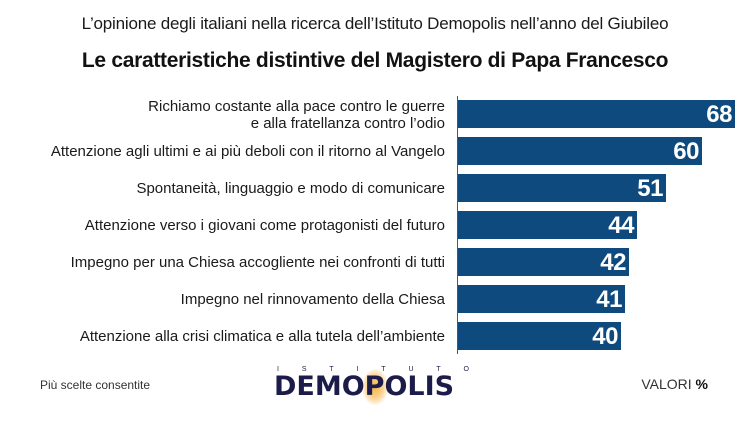 The width and height of the screenshot is (750, 422). Describe the element at coordinates (312, 299) in the screenshot. I see `bar-label: Impegno nel rinnovamento della Chiesa` at that location.